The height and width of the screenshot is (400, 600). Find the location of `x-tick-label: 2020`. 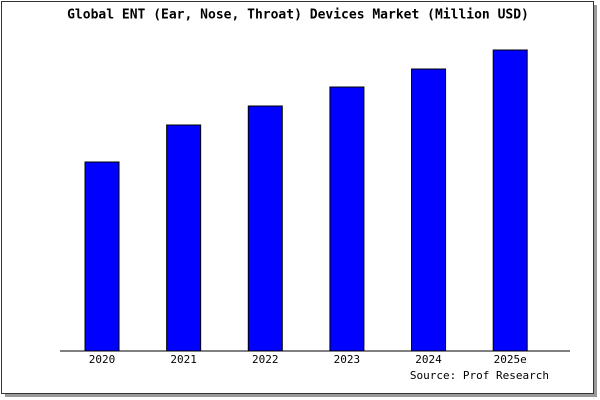

x-tick-label: 2020 is located at coordinates (102, 359).